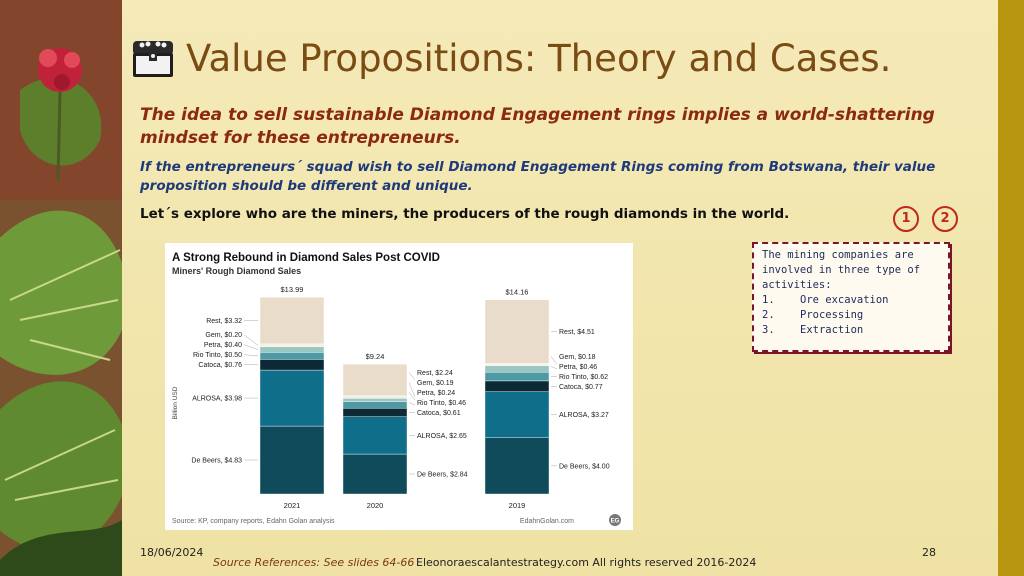  What do you see at coordinates (584, 415) in the screenshot?
I see `data-label: ALROSA, $3.27` at bounding box center [584, 415].